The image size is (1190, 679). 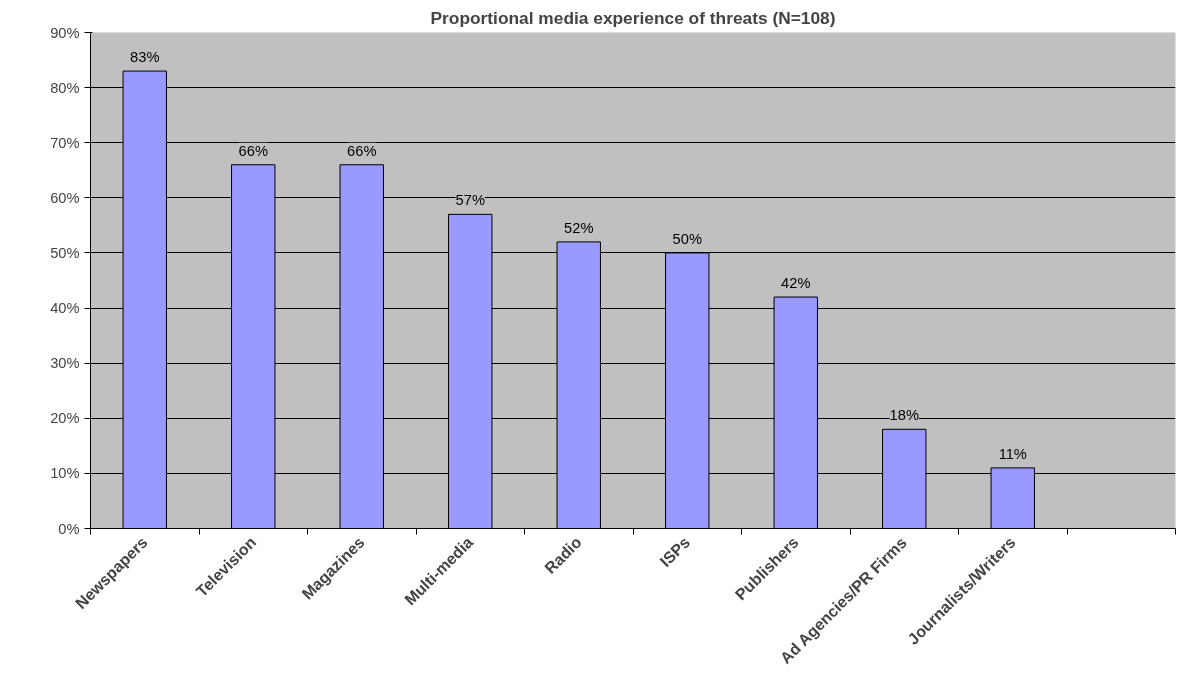 I want to click on data-label: 57%, so click(x=470, y=200).